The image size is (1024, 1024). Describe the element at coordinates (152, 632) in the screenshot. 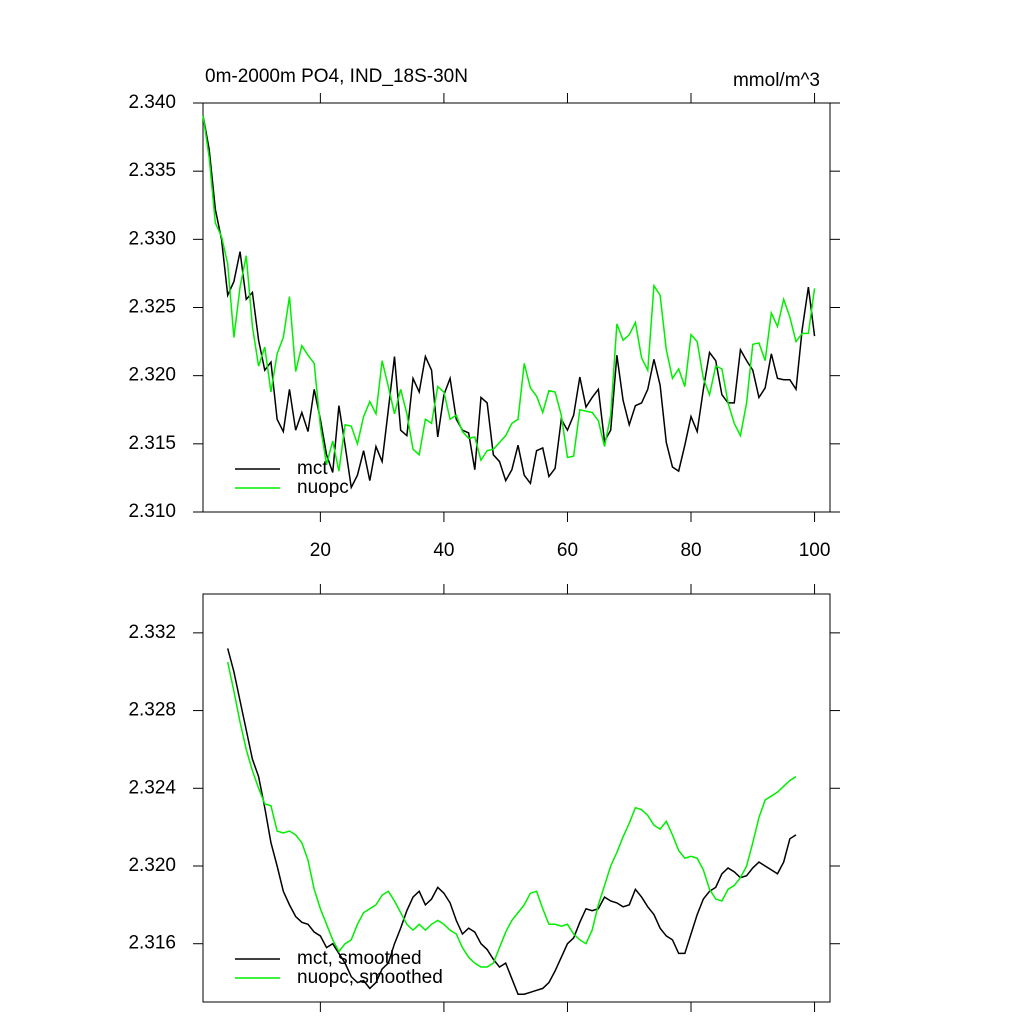

I see `y-tick-label: 2.332` at that location.